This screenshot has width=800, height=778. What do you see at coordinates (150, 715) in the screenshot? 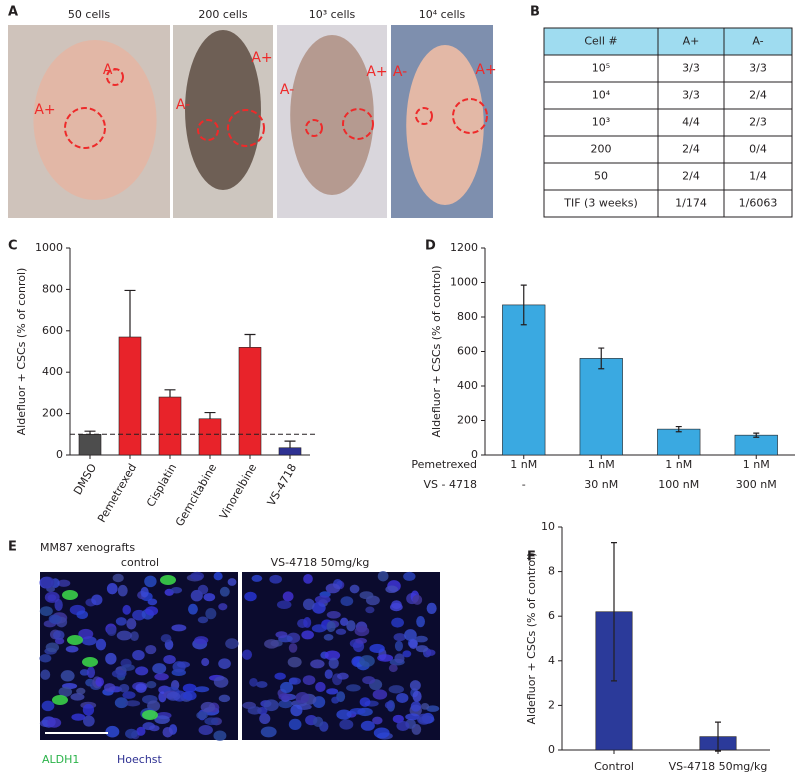
I see `aldh1-stain` at bounding box center [150, 715].